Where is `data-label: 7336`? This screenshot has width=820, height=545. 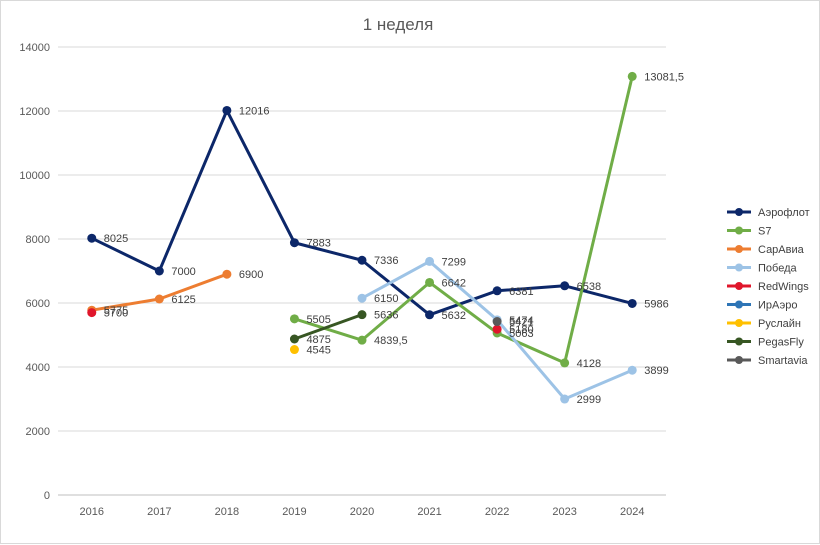
data-label: 7336 is located at coordinates (386, 261).